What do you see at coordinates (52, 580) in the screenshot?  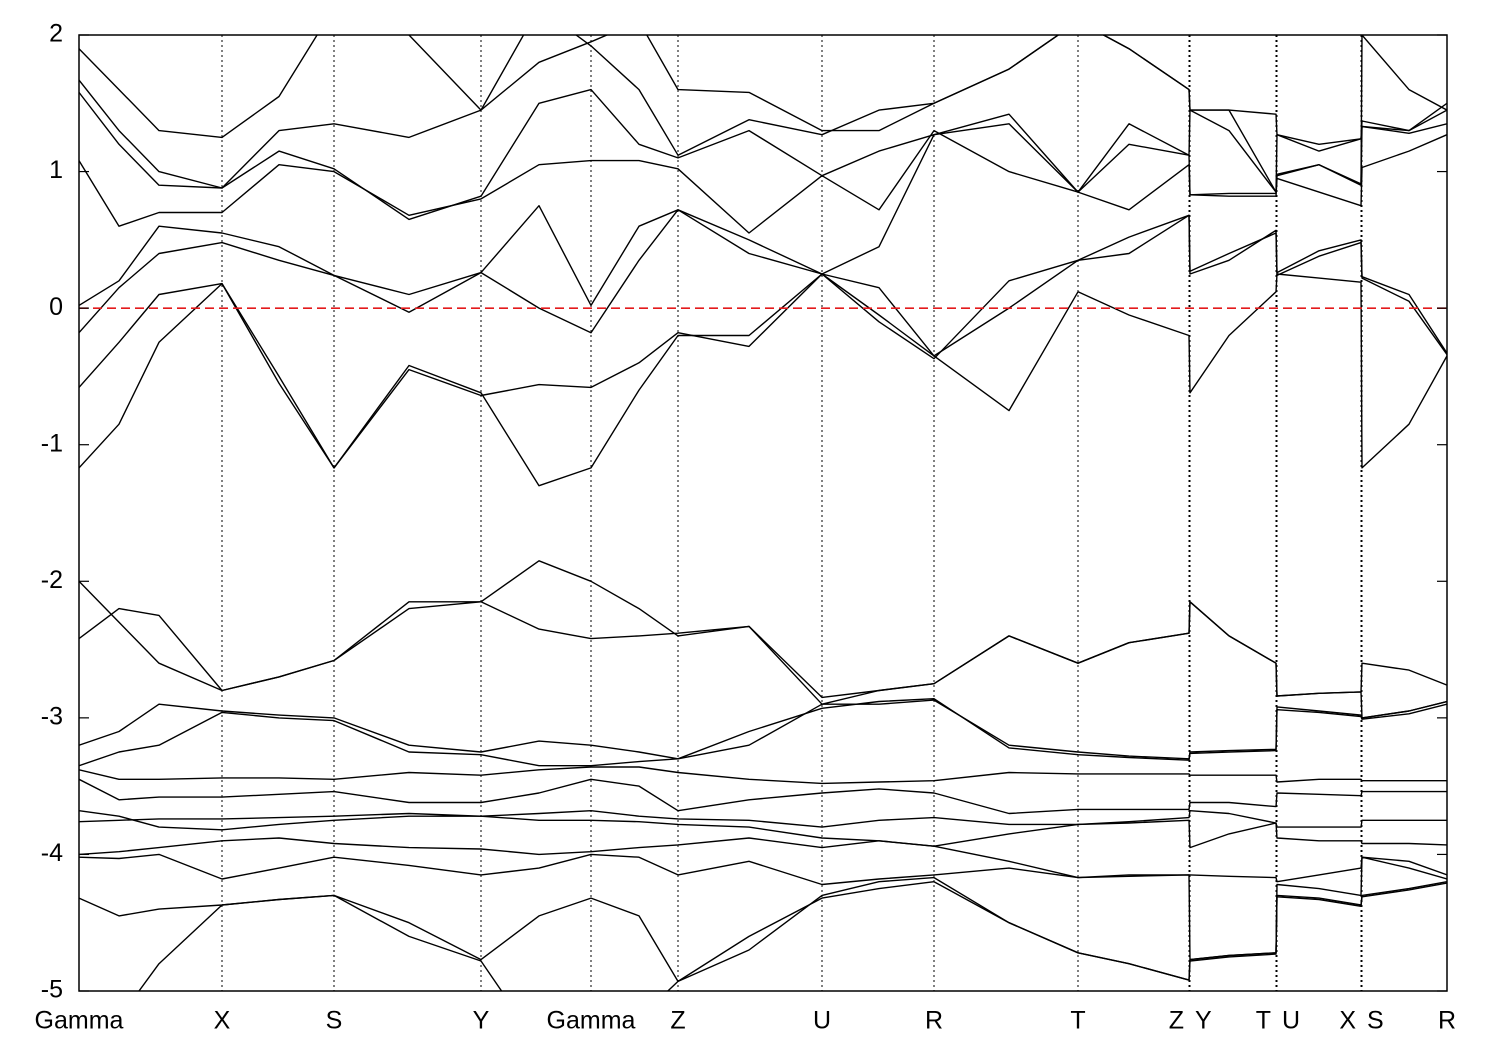 I see `y-tick-label: -2` at bounding box center [52, 580].